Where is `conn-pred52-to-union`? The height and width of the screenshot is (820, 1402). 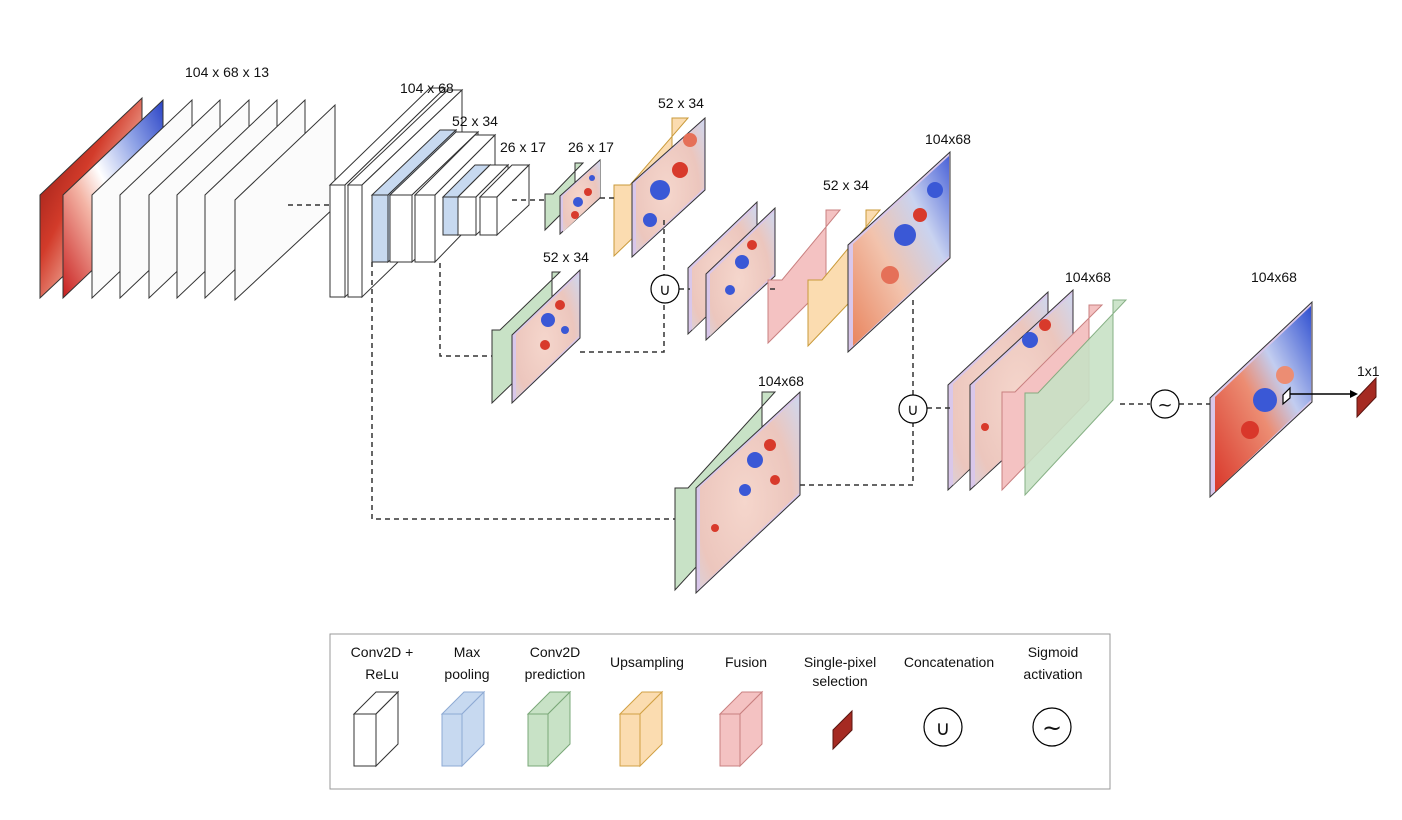 conn-pred52-to-union is located at coordinates (622, 327).